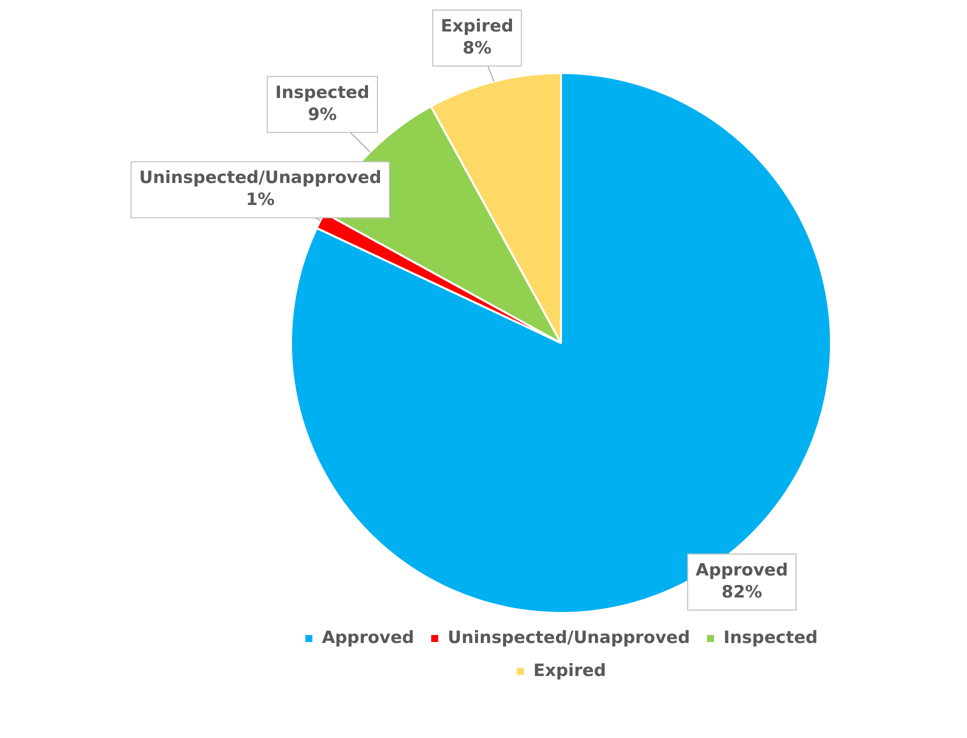 The width and height of the screenshot is (967, 738). What do you see at coordinates (569, 638) in the screenshot?
I see `legend-label: Uninspected/Unapproved` at bounding box center [569, 638].